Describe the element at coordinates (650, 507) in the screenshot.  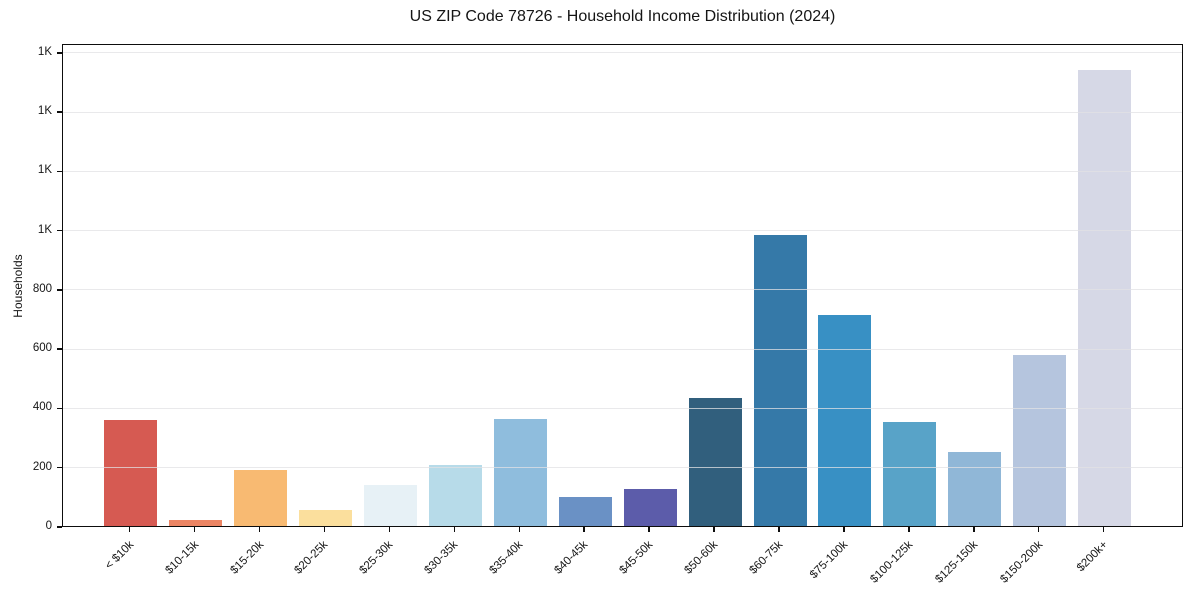
I see `bar-$45-50k` at that location.